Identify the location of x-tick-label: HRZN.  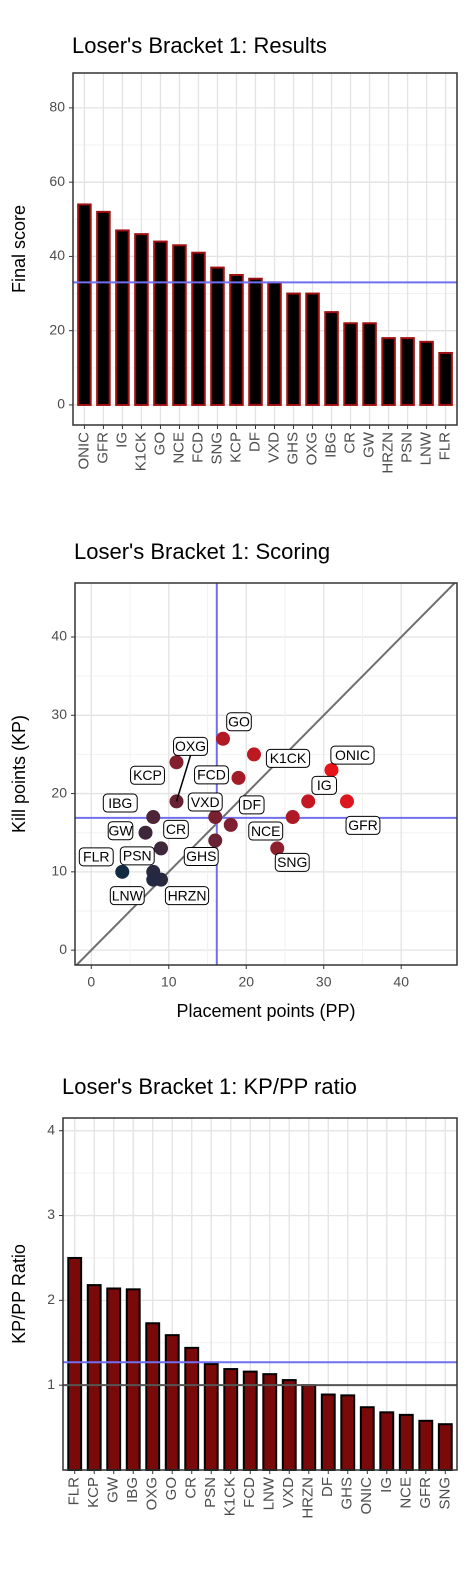
(308, 1498).